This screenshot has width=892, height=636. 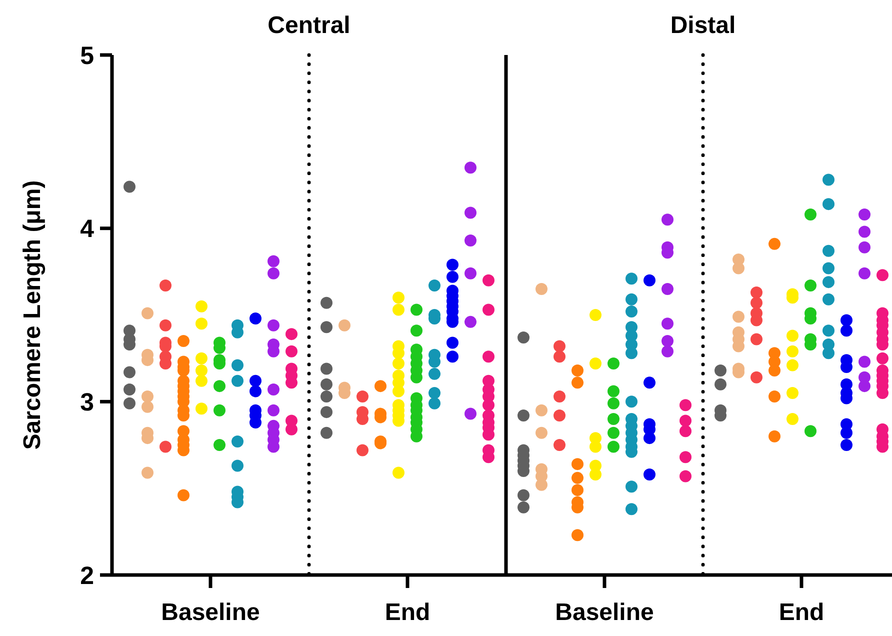 I want to click on y-tick-label: 5, so click(x=87, y=56).